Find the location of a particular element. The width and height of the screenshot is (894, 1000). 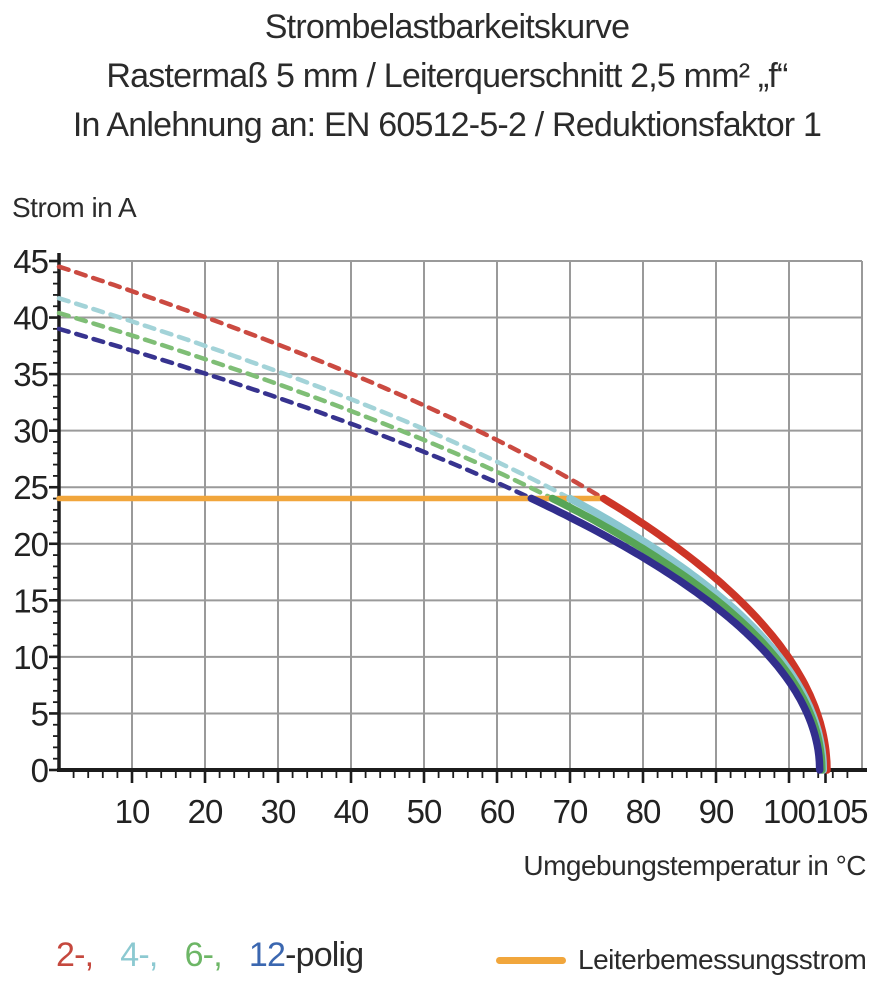

y-tick-label: 10 is located at coordinates (30, 657).